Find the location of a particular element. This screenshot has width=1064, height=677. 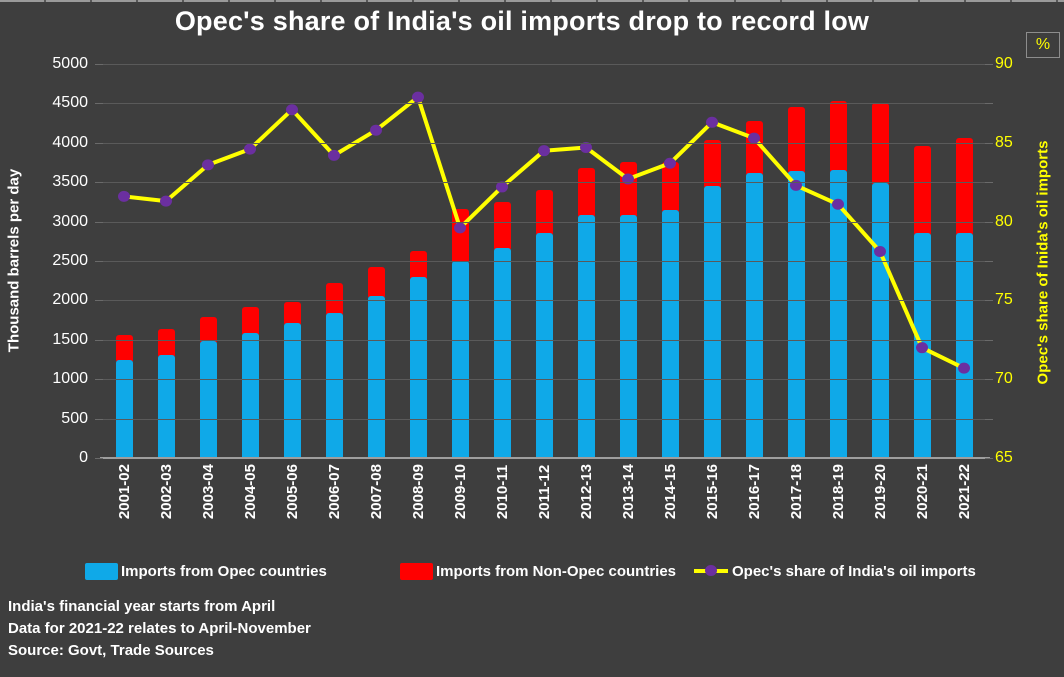

left-axis-tick-label: 3500 is located at coordinates (70, 182).